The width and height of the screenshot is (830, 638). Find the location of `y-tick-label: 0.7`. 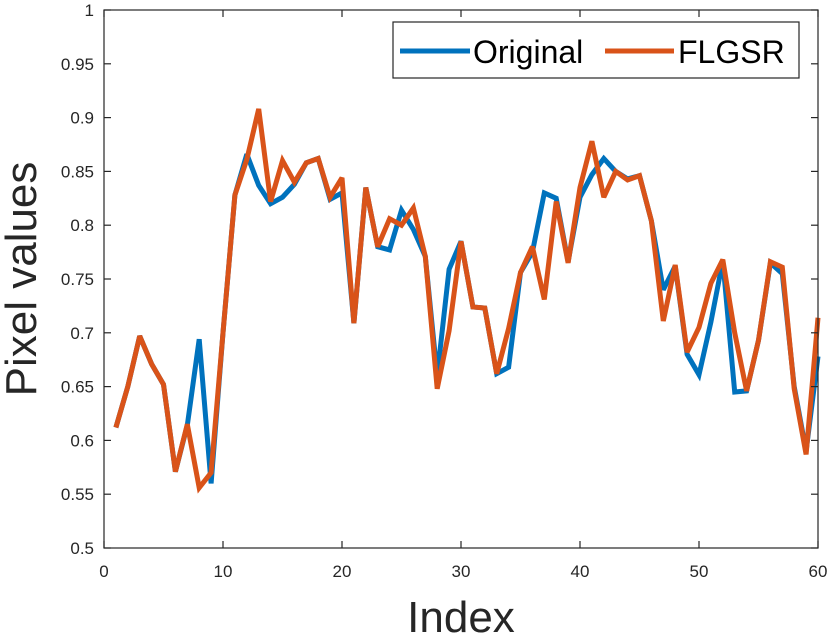

y-tick-label: 0.7 is located at coordinates (82, 333).